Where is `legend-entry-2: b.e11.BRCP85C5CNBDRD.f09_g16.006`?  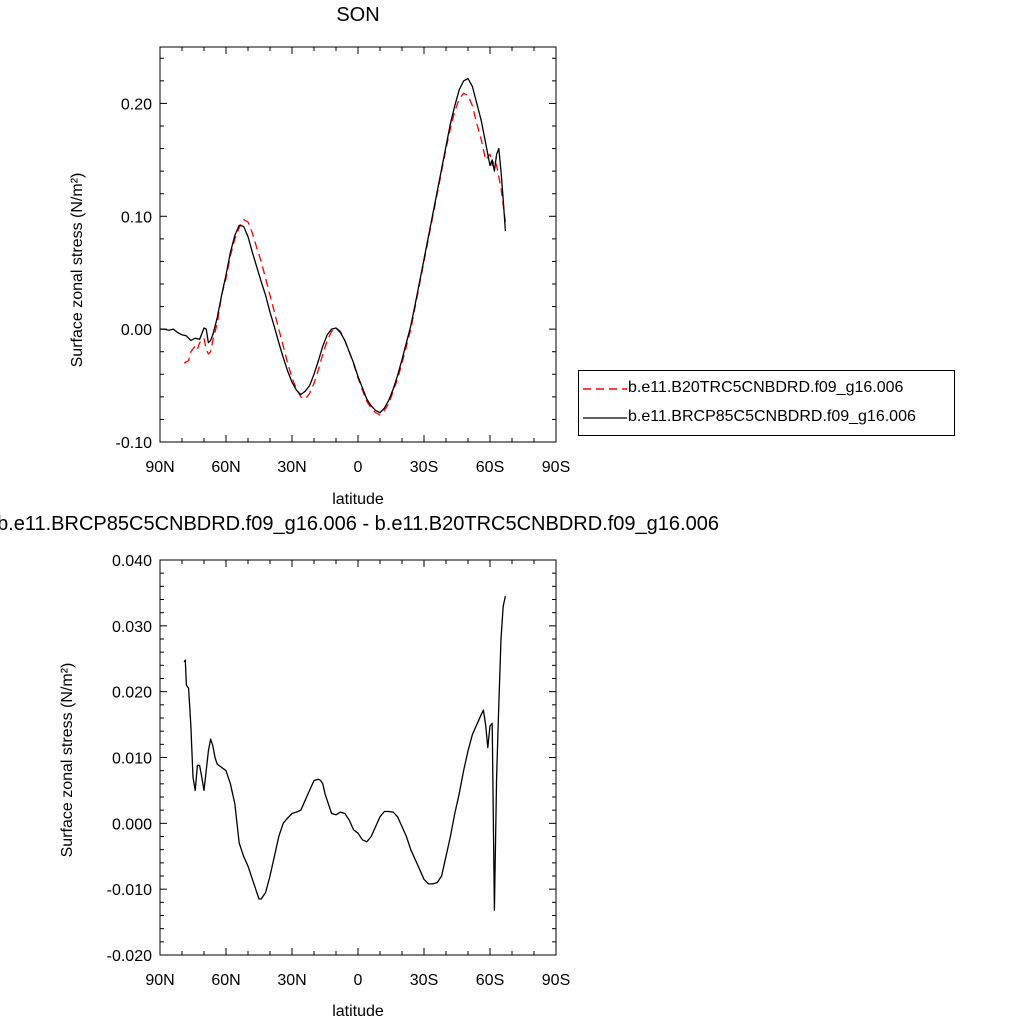
legend-entry-2: b.e11.BRCP85C5CNBDRD.f09_g16.006 is located at coordinates (767, 418).